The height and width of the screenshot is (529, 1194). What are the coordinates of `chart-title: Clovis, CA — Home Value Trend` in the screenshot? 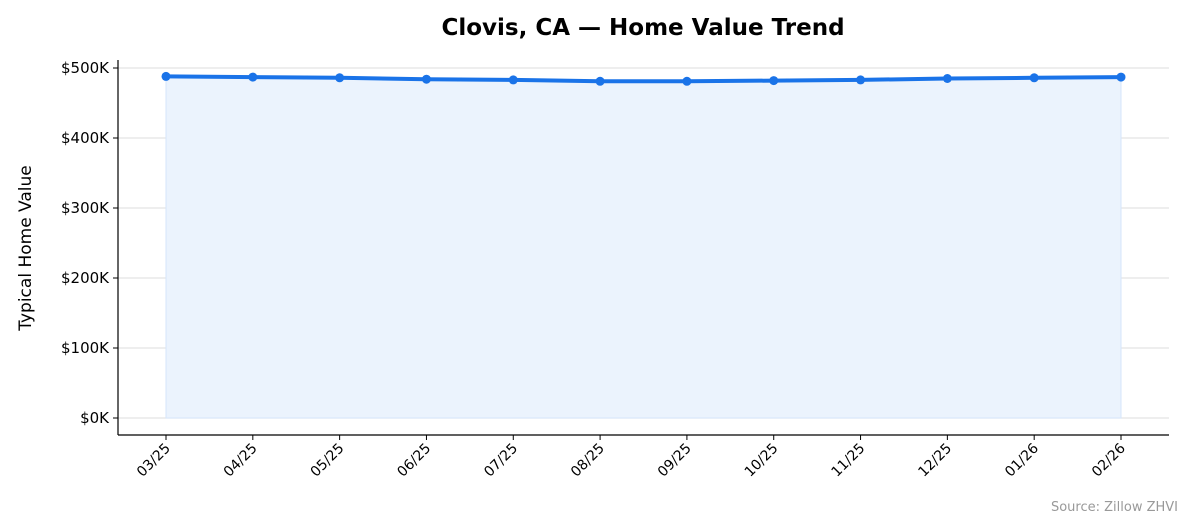 It's located at (642, 28).